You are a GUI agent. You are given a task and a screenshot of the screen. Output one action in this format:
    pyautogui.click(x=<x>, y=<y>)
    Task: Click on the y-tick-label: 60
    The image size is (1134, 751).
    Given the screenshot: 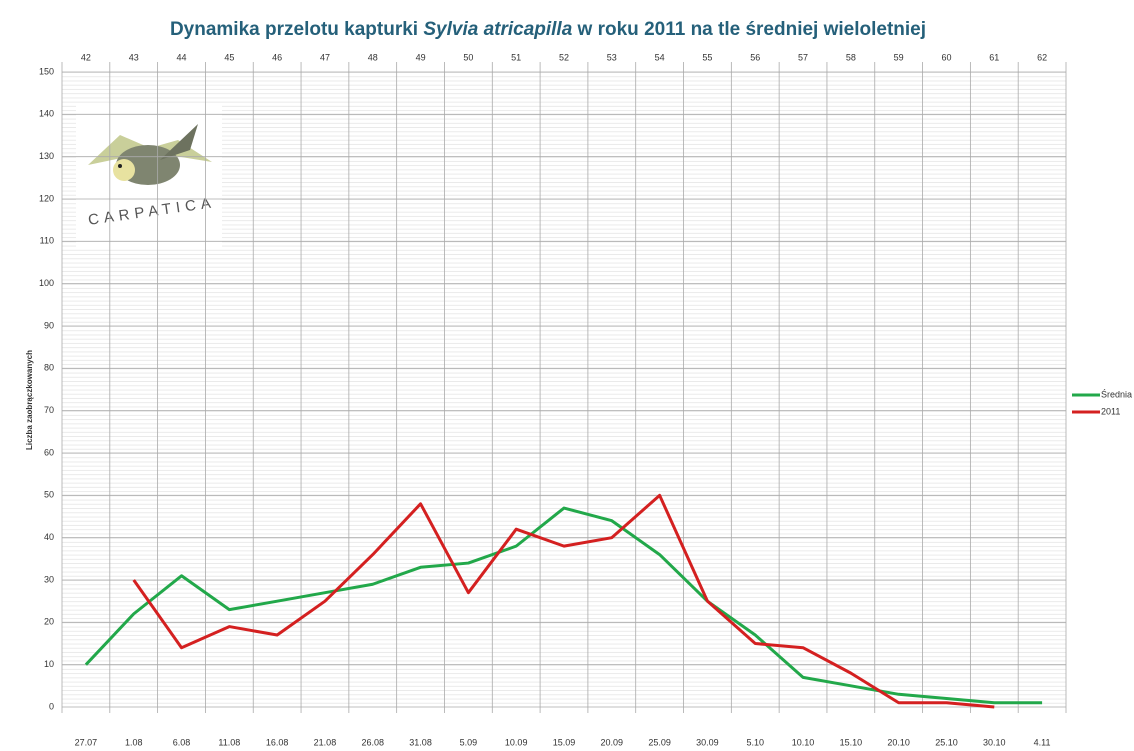 What is the action you would take?
    pyautogui.click(x=49, y=452)
    